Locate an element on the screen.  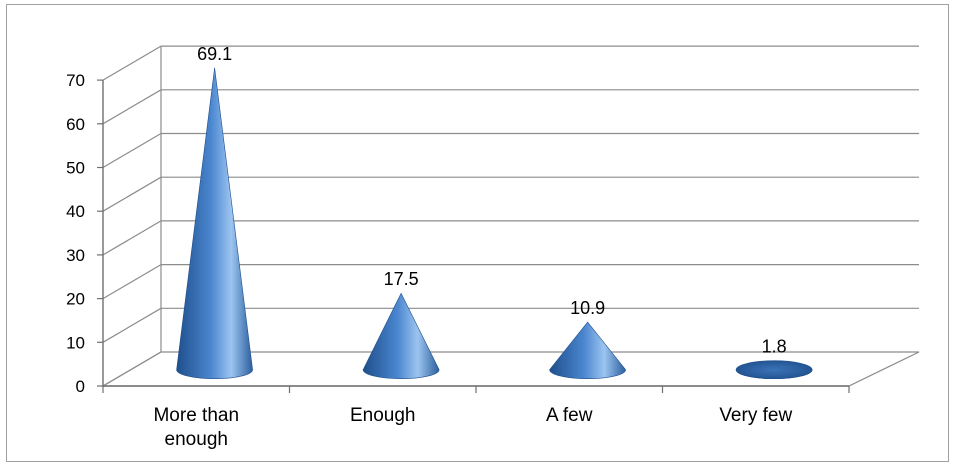
y-tick-label: 0 is located at coordinates (80, 386).